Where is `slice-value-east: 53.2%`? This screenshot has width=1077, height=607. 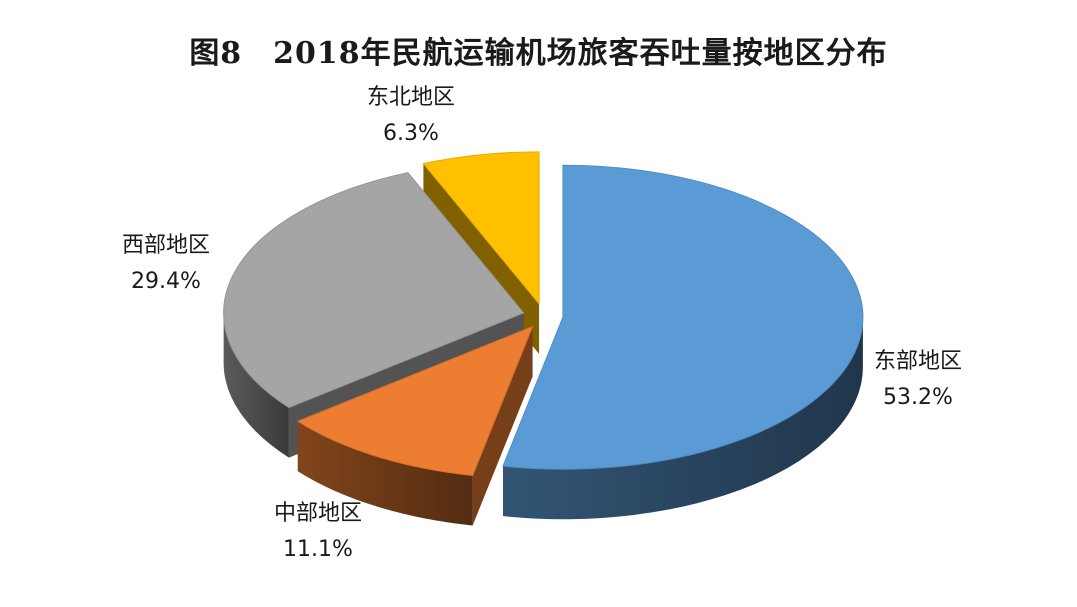 slice-value-east: 53.2% is located at coordinates (918, 397).